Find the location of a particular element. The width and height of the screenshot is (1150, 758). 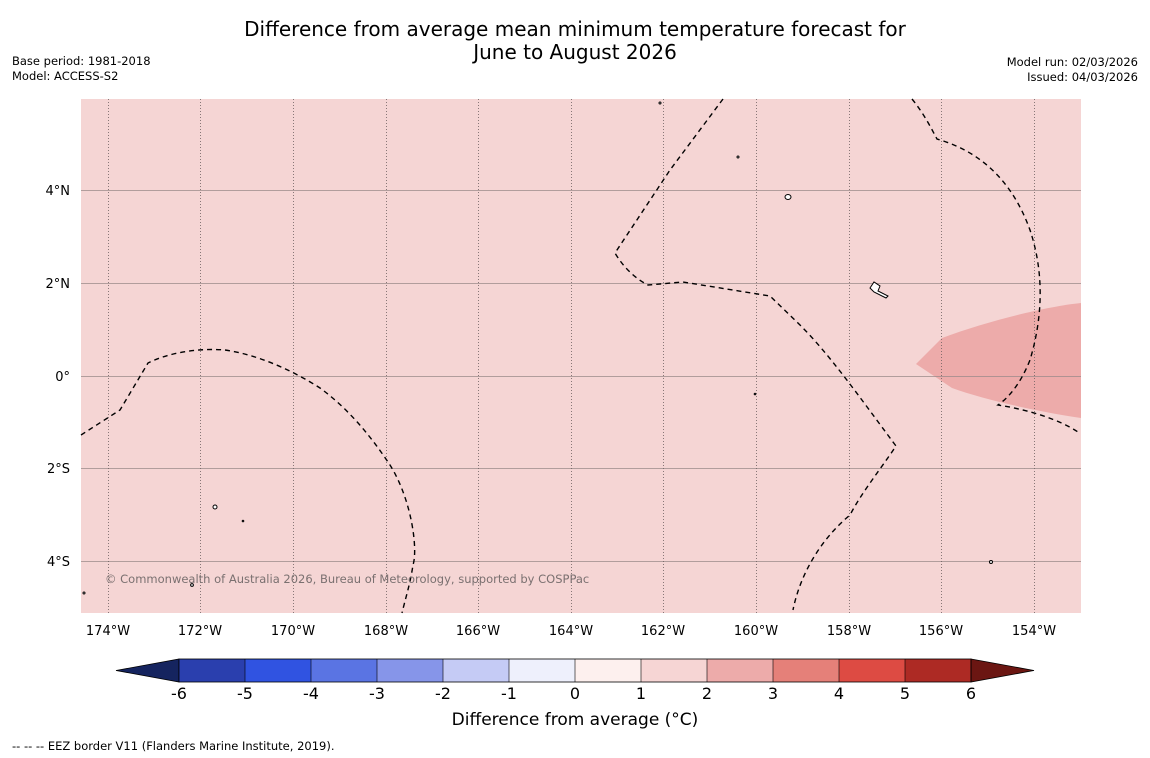

model-info: Base period: 1981-2018 Model: ACCESS-S2 is located at coordinates (81, 69).